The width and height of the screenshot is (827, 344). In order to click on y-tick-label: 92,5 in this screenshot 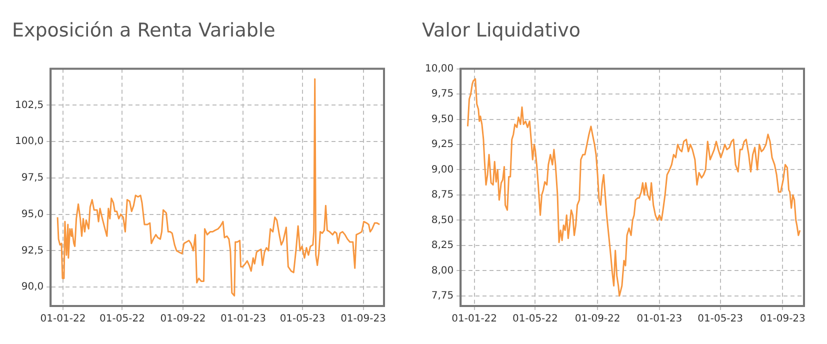, I will do `click(32, 250)`.